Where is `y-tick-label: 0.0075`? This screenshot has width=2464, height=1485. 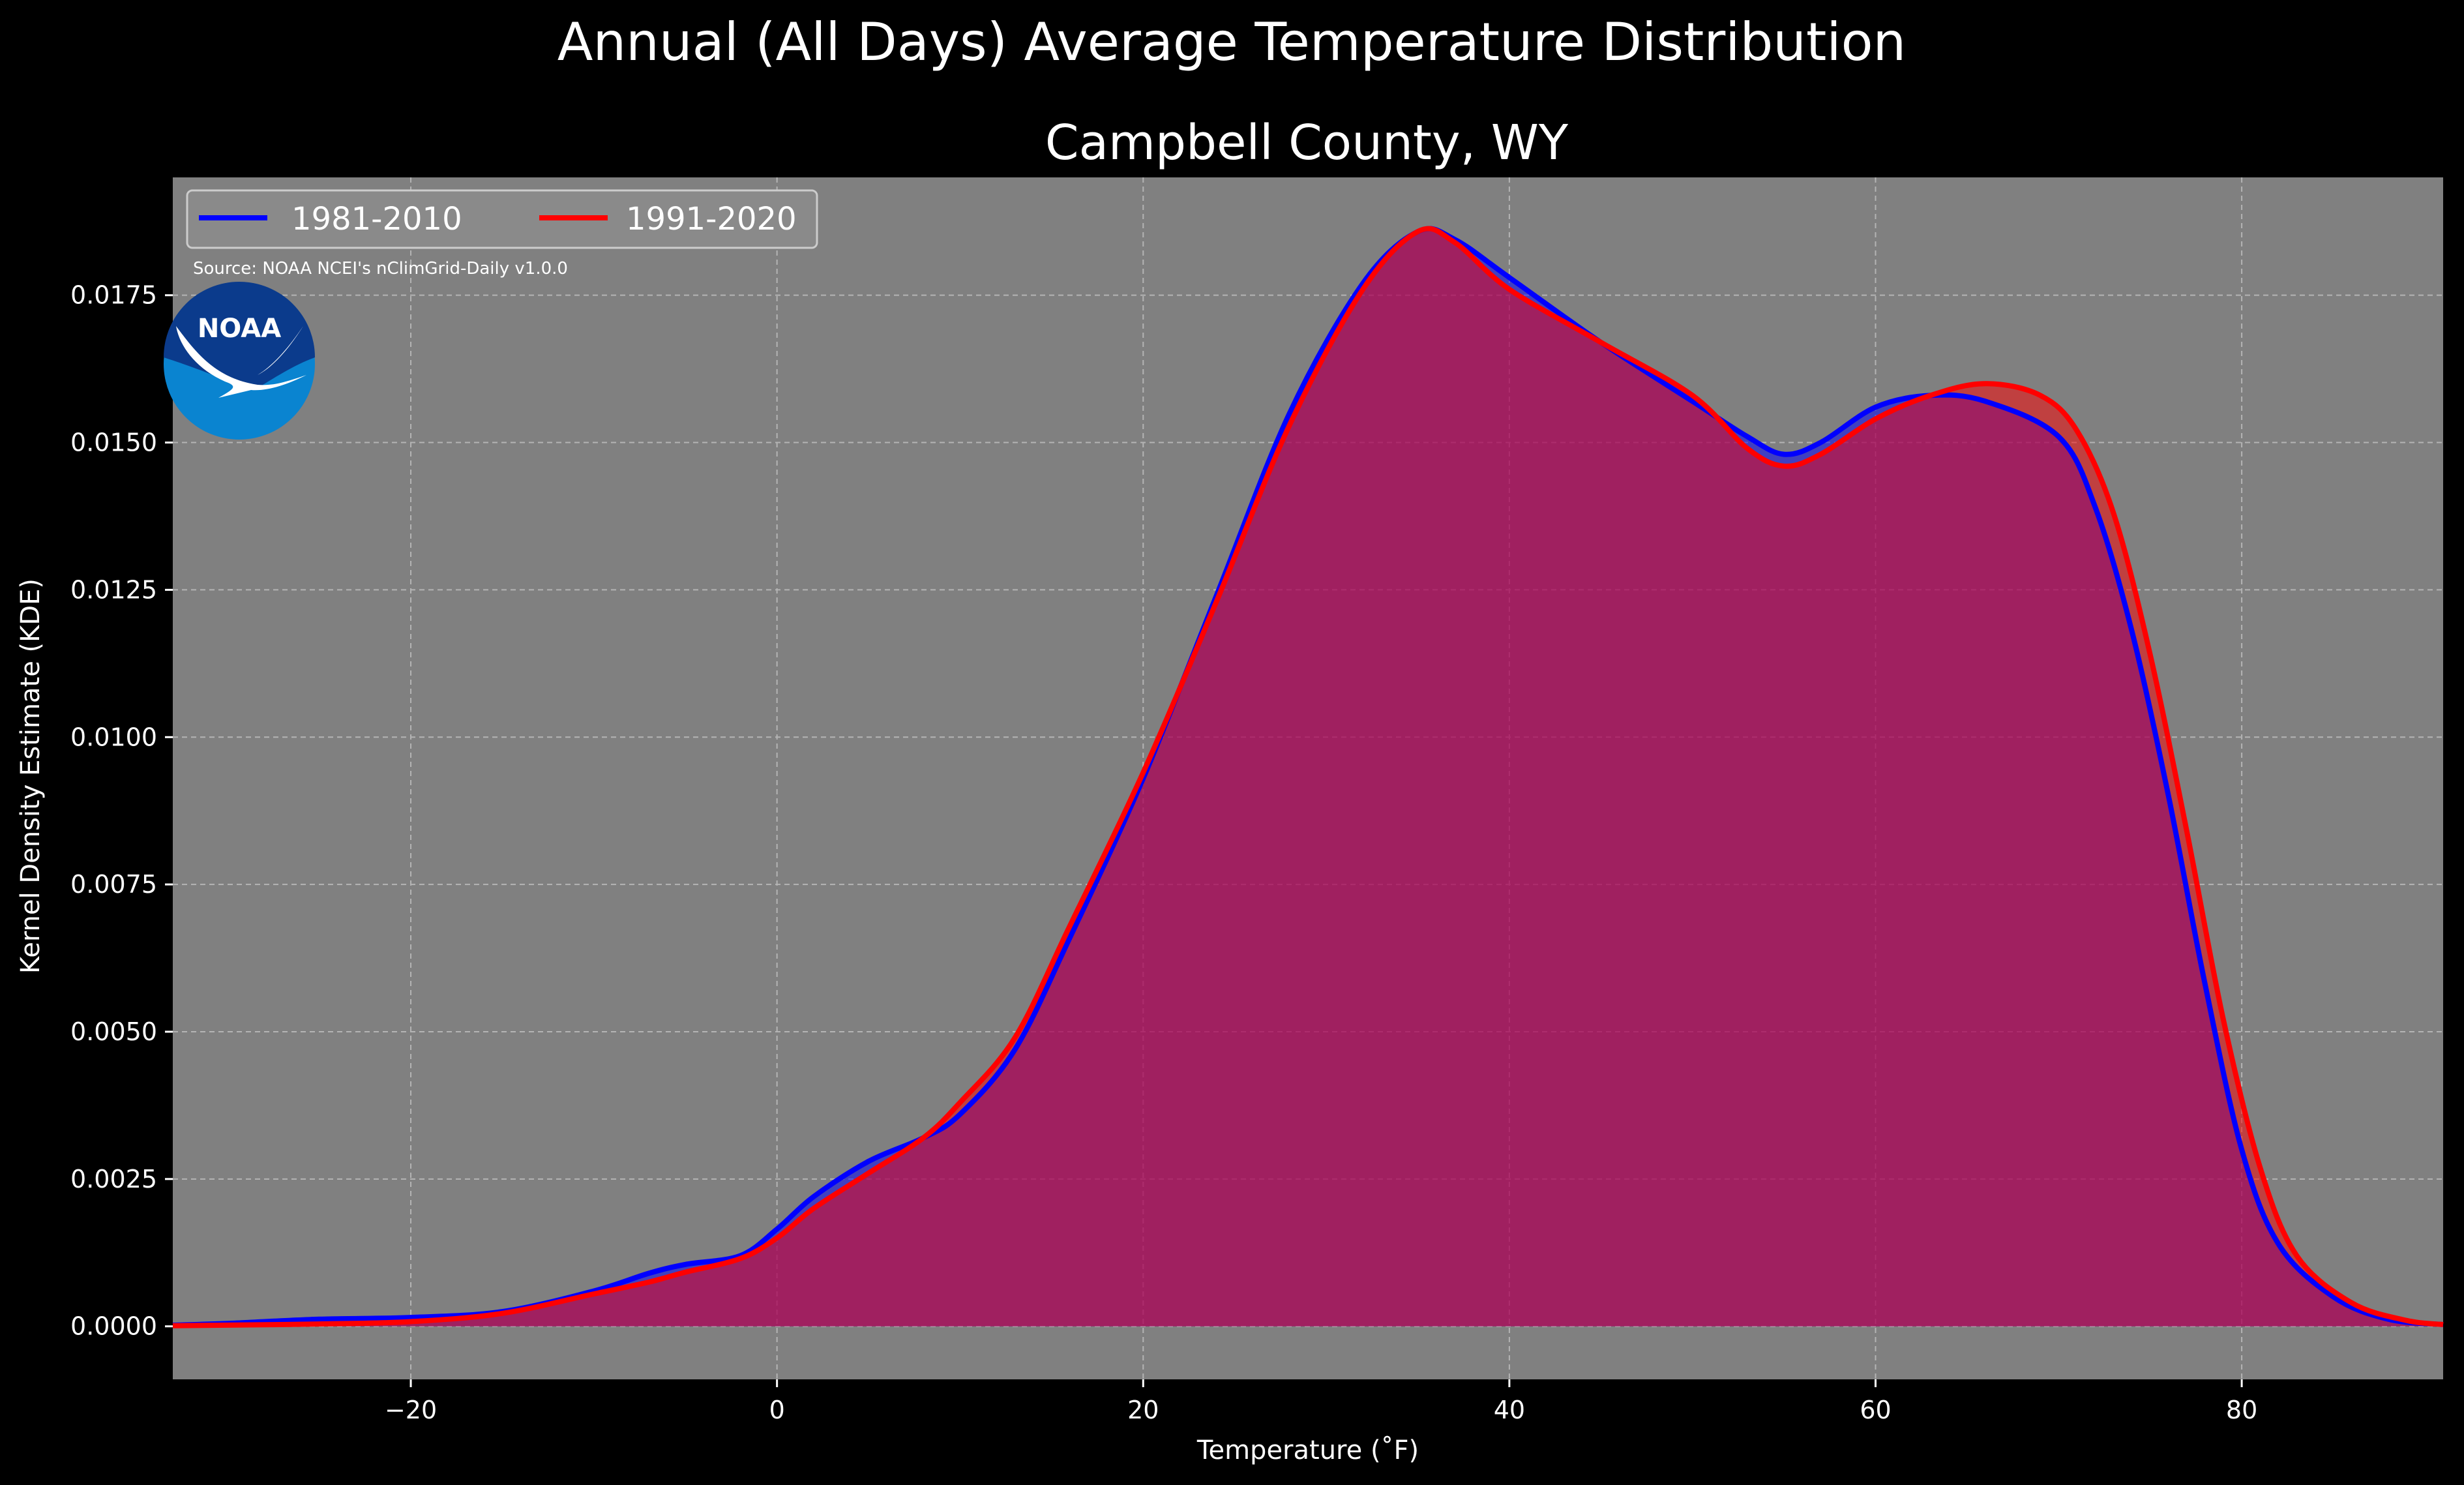
y-tick-label: 0.0075 is located at coordinates (113, 884).